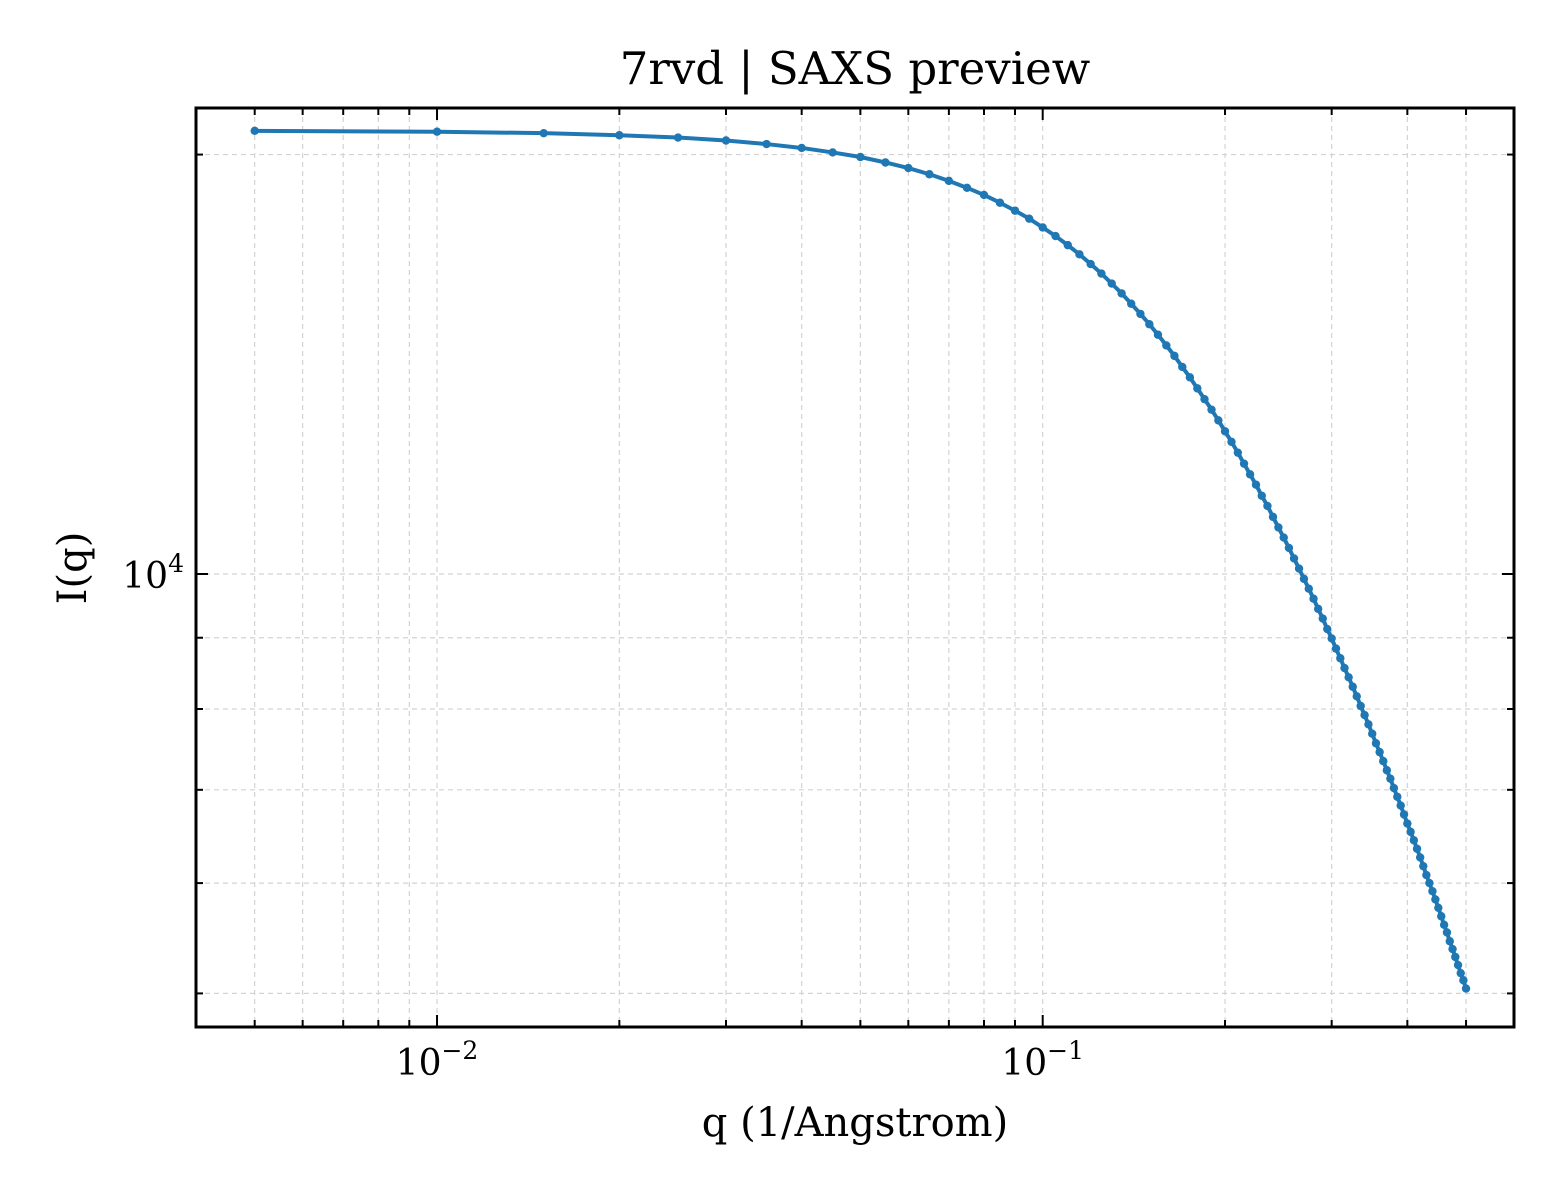 The width and height of the screenshot is (1560, 1200). What do you see at coordinates (855, 1123) in the screenshot?
I see `x-axis-label: q (1/Angstrom)` at bounding box center [855, 1123].